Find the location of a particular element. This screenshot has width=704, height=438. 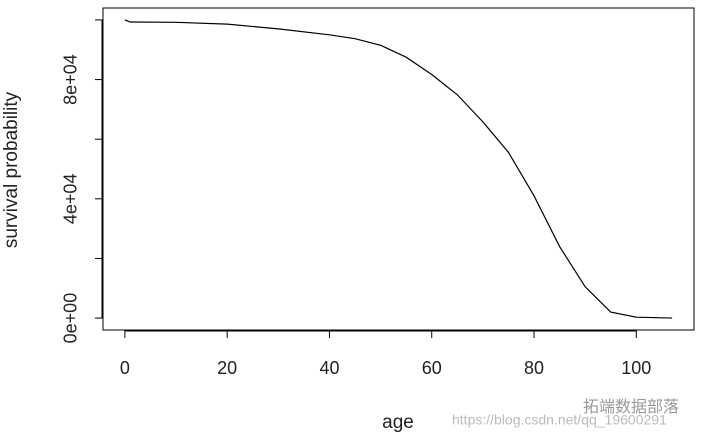

y-tick-label: 4e+04 is located at coordinates (71, 199).